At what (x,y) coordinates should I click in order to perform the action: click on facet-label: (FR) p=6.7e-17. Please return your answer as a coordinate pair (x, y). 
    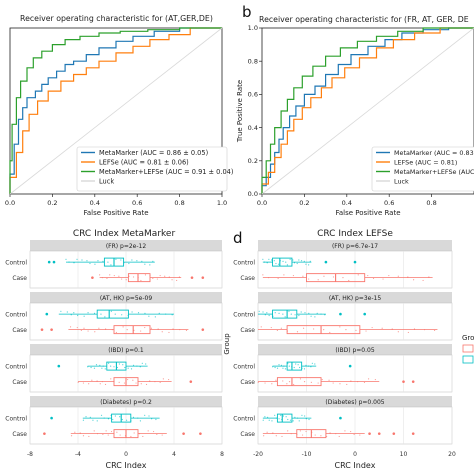
    Looking at the image, I should click on (355, 246).